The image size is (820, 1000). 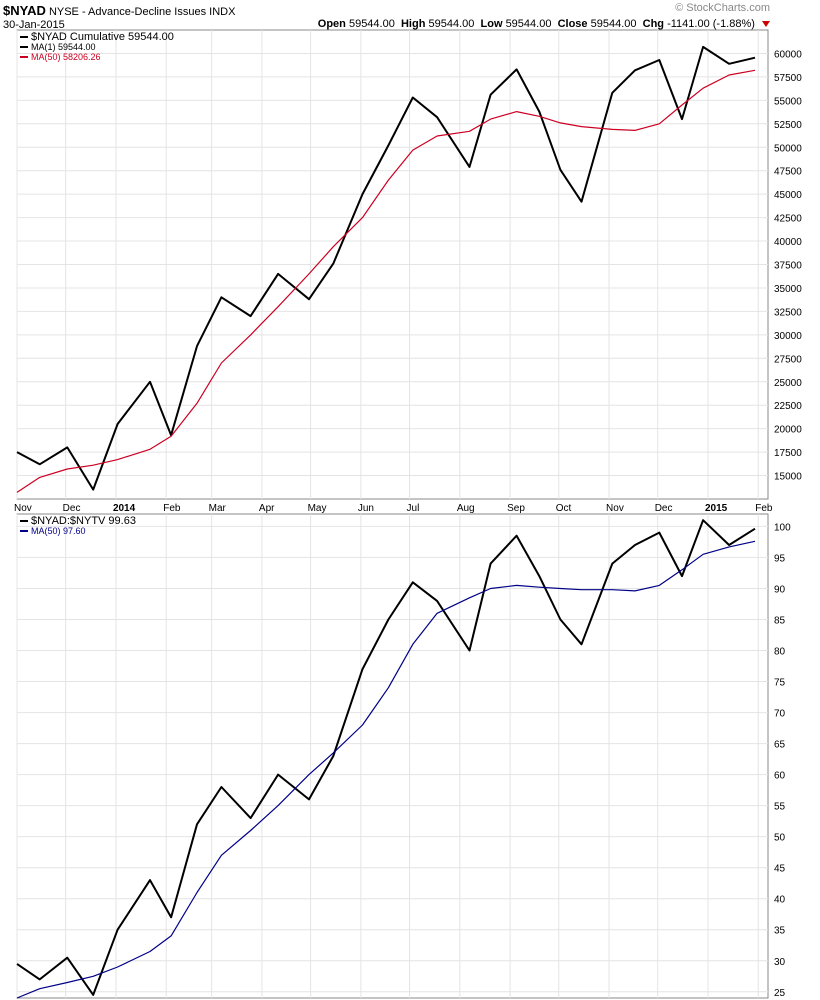 What do you see at coordinates (788, 195) in the screenshot?
I see `y-tick-label: 45000` at bounding box center [788, 195].